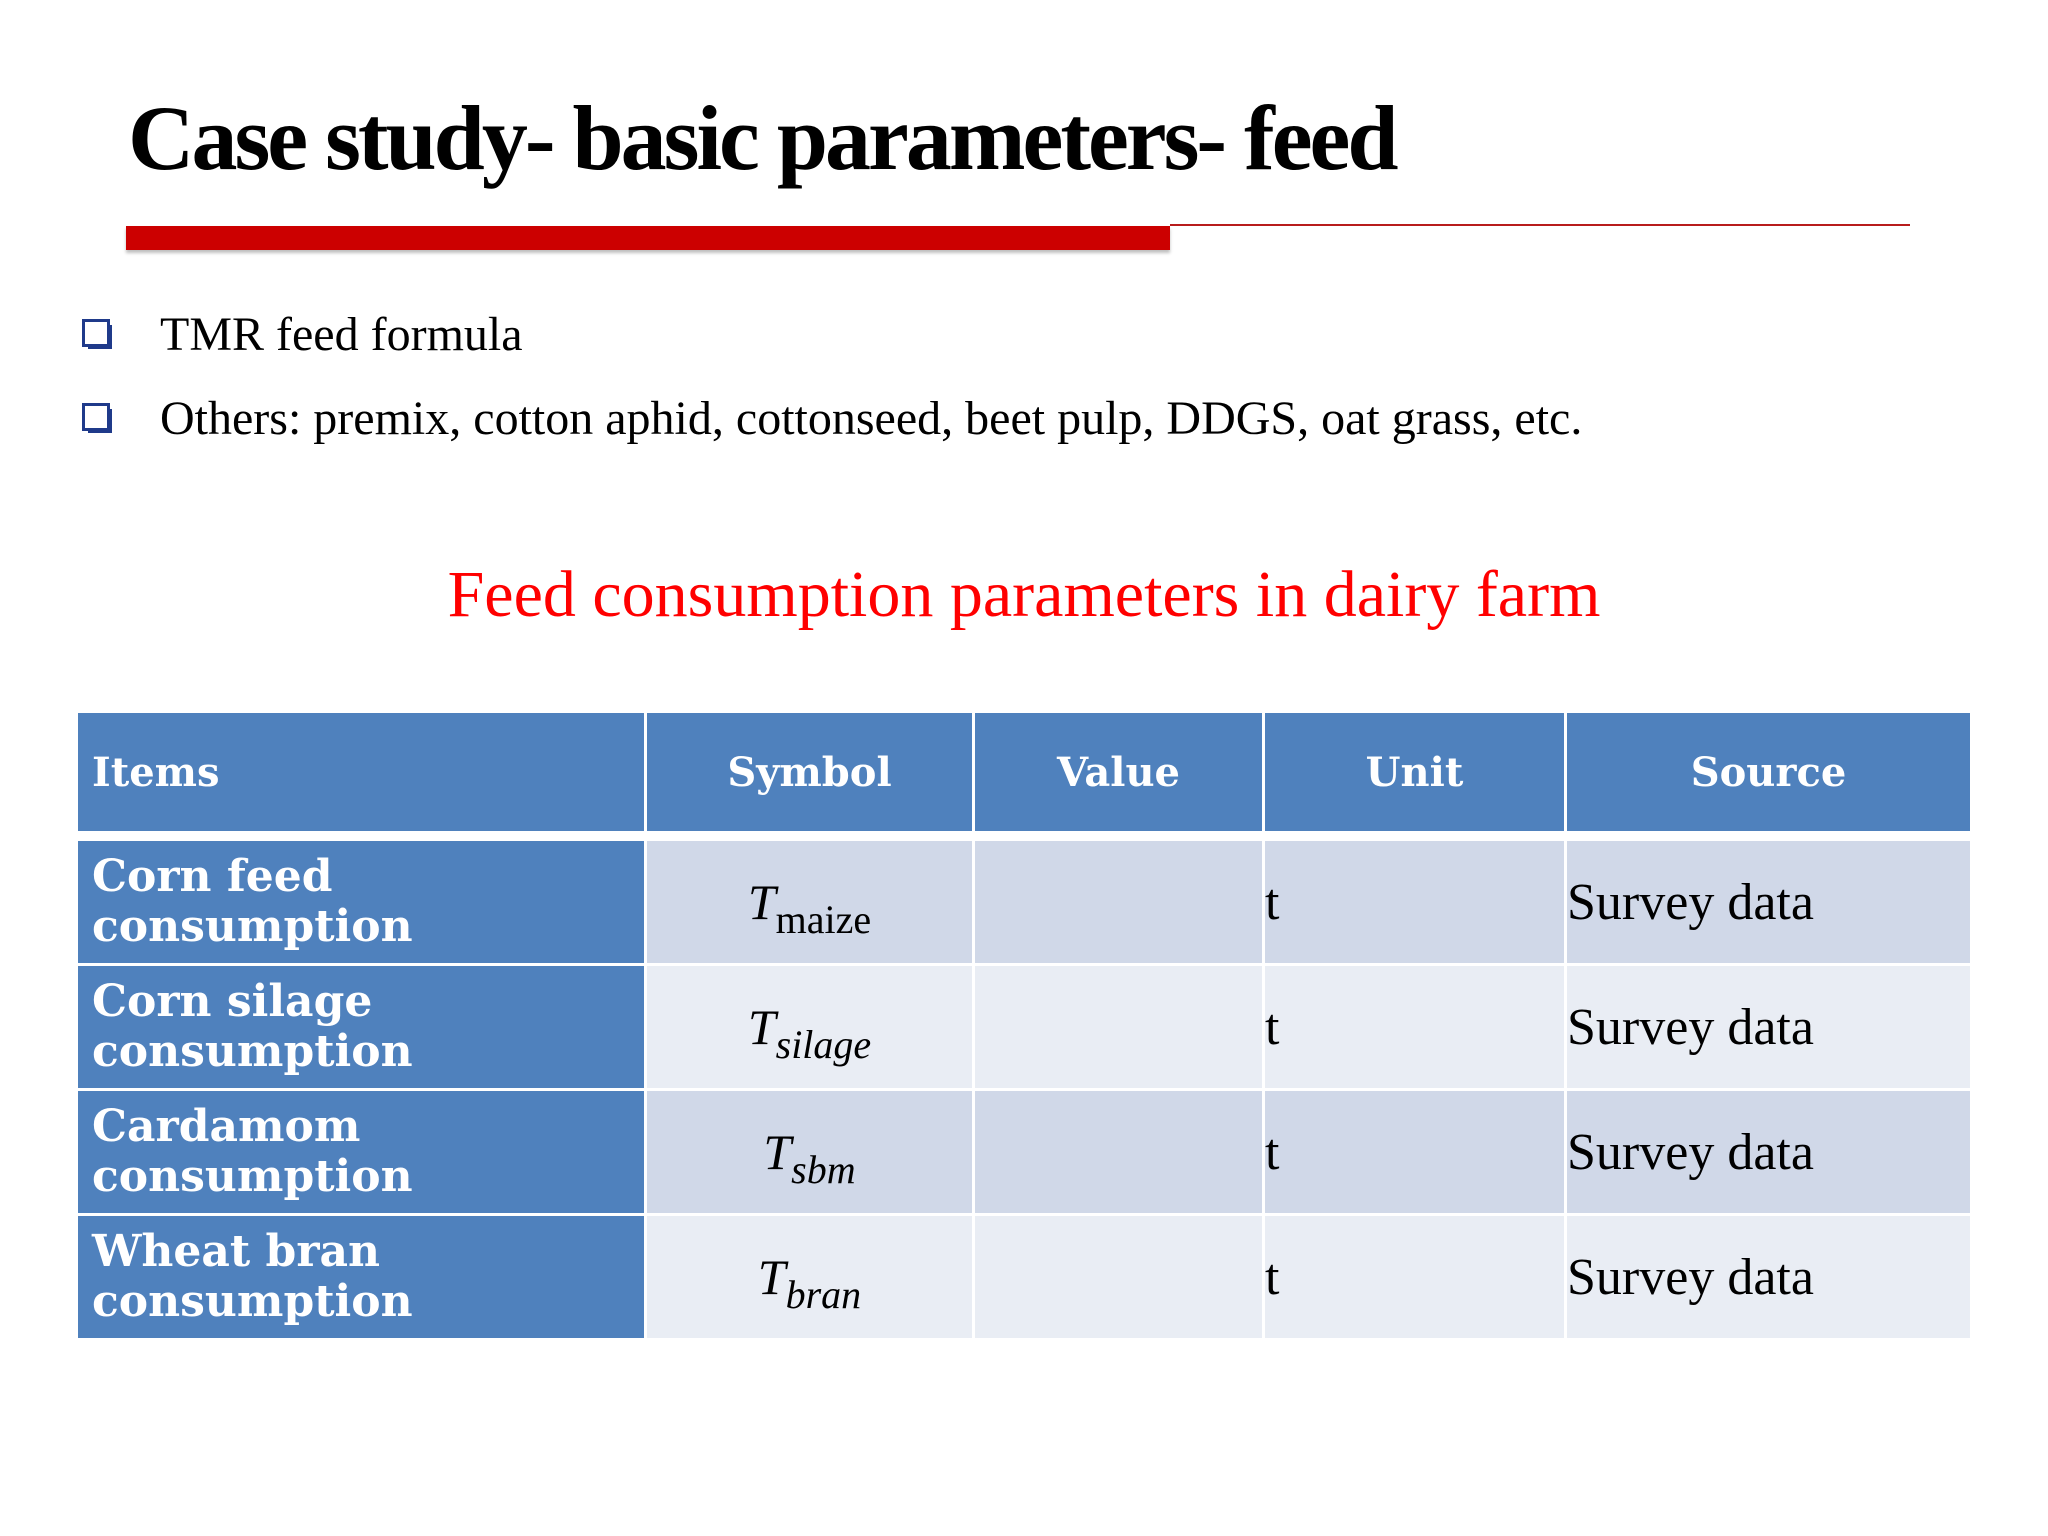  Describe the element at coordinates (830, 334) in the screenshot. I see `bullet-item: TMR feed formula` at that location.